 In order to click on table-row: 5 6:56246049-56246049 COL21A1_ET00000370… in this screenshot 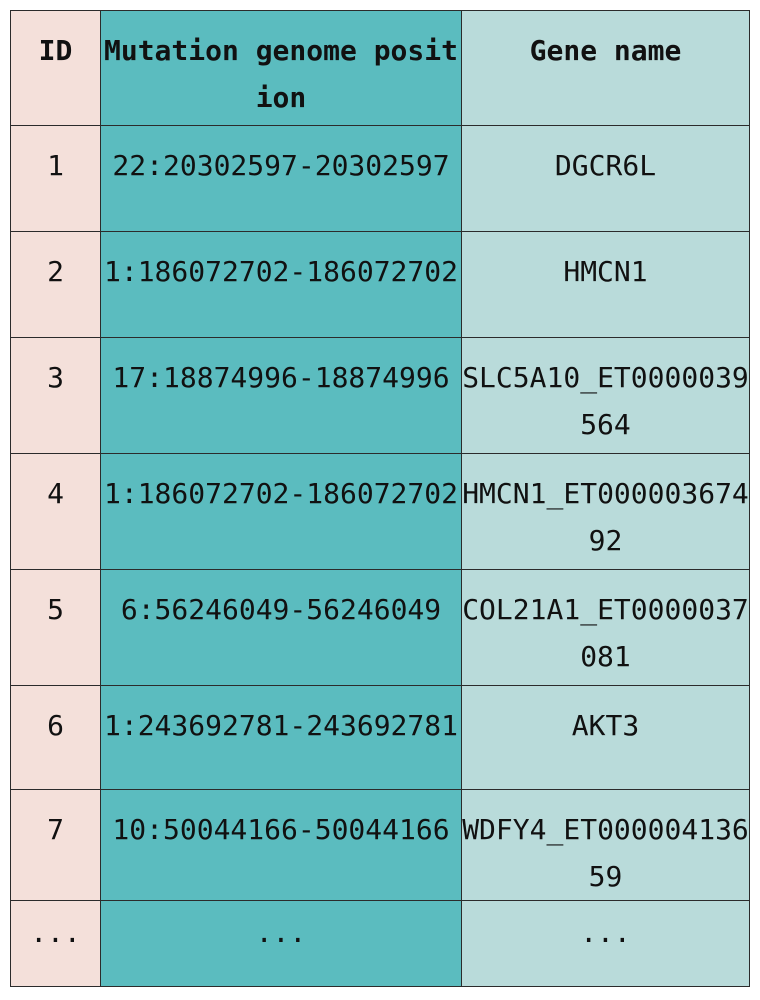, I will do `click(380, 627)`.